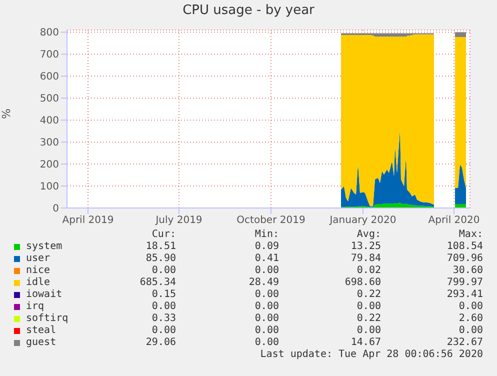 Image resolution: width=497 pixels, height=376 pixels. What do you see at coordinates (266, 234) in the screenshot?
I see `text: Min:` at bounding box center [266, 234].